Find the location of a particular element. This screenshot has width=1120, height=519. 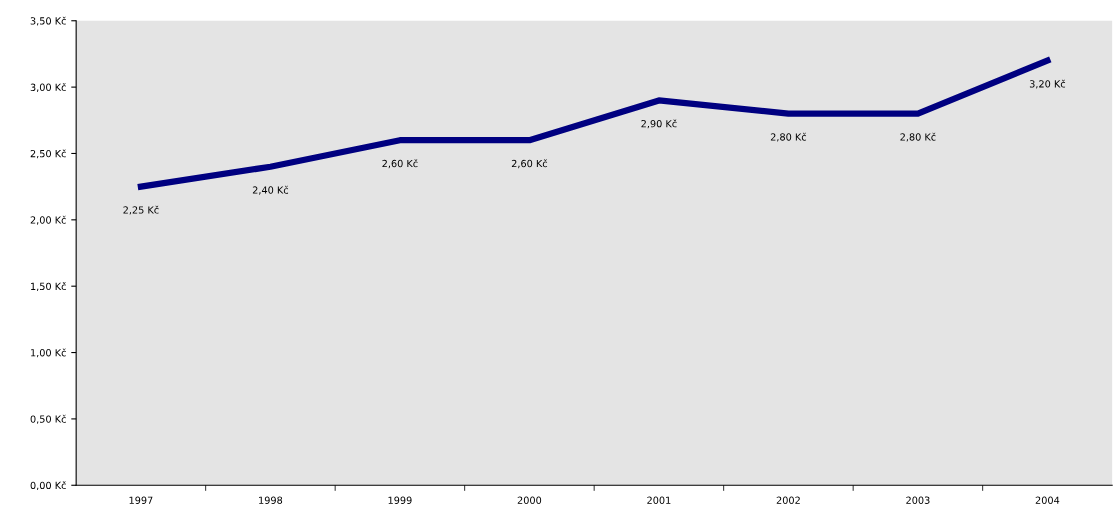

x-tick-label: 1998 is located at coordinates (271, 500).